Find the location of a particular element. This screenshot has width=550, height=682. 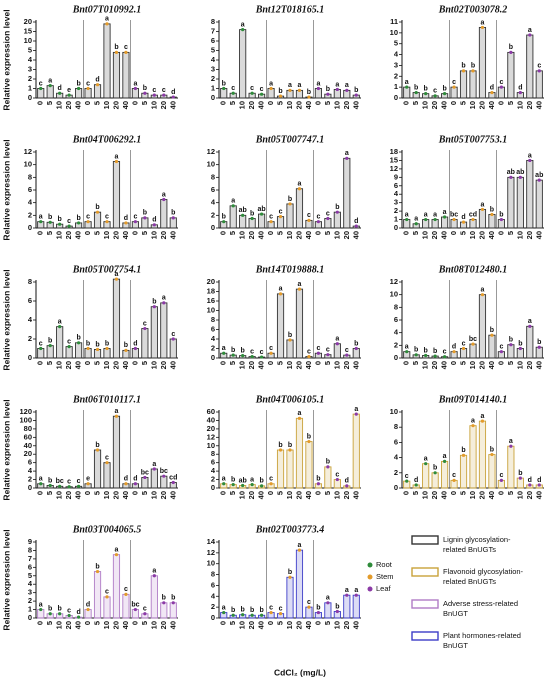

y-tick-label: 18 is located at coordinates (211, 290).